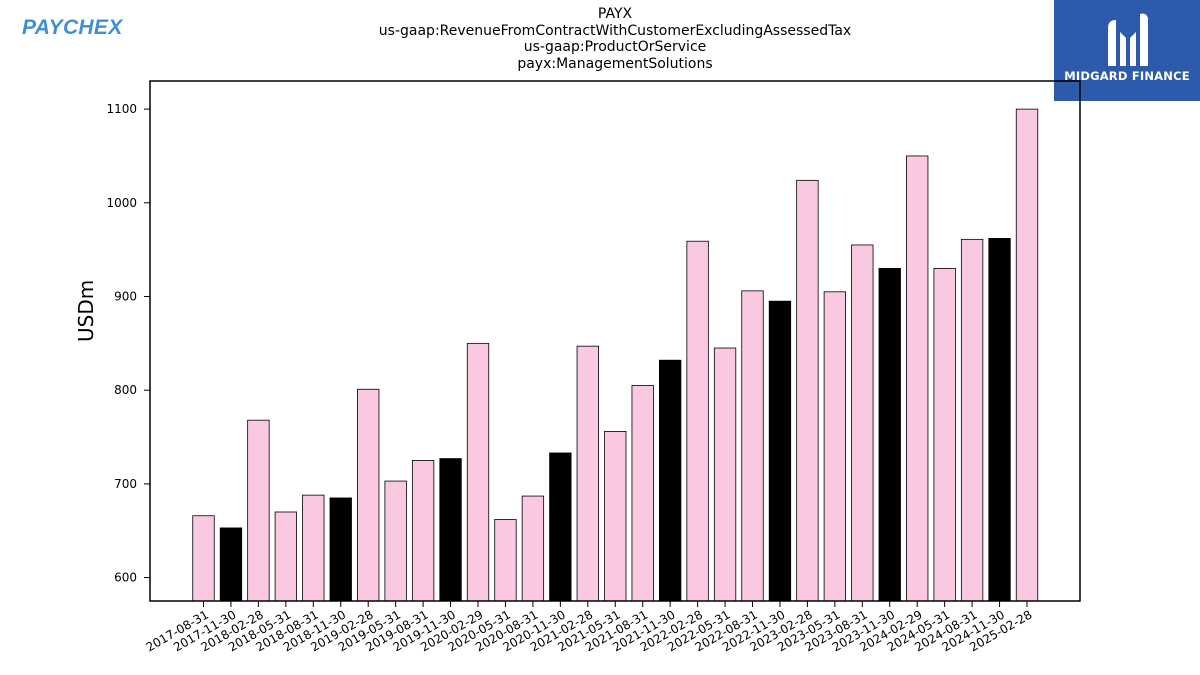  Describe the element at coordinates (72, 27) in the screenshot. I see `paychex-logo: PAYCHEX` at that location.